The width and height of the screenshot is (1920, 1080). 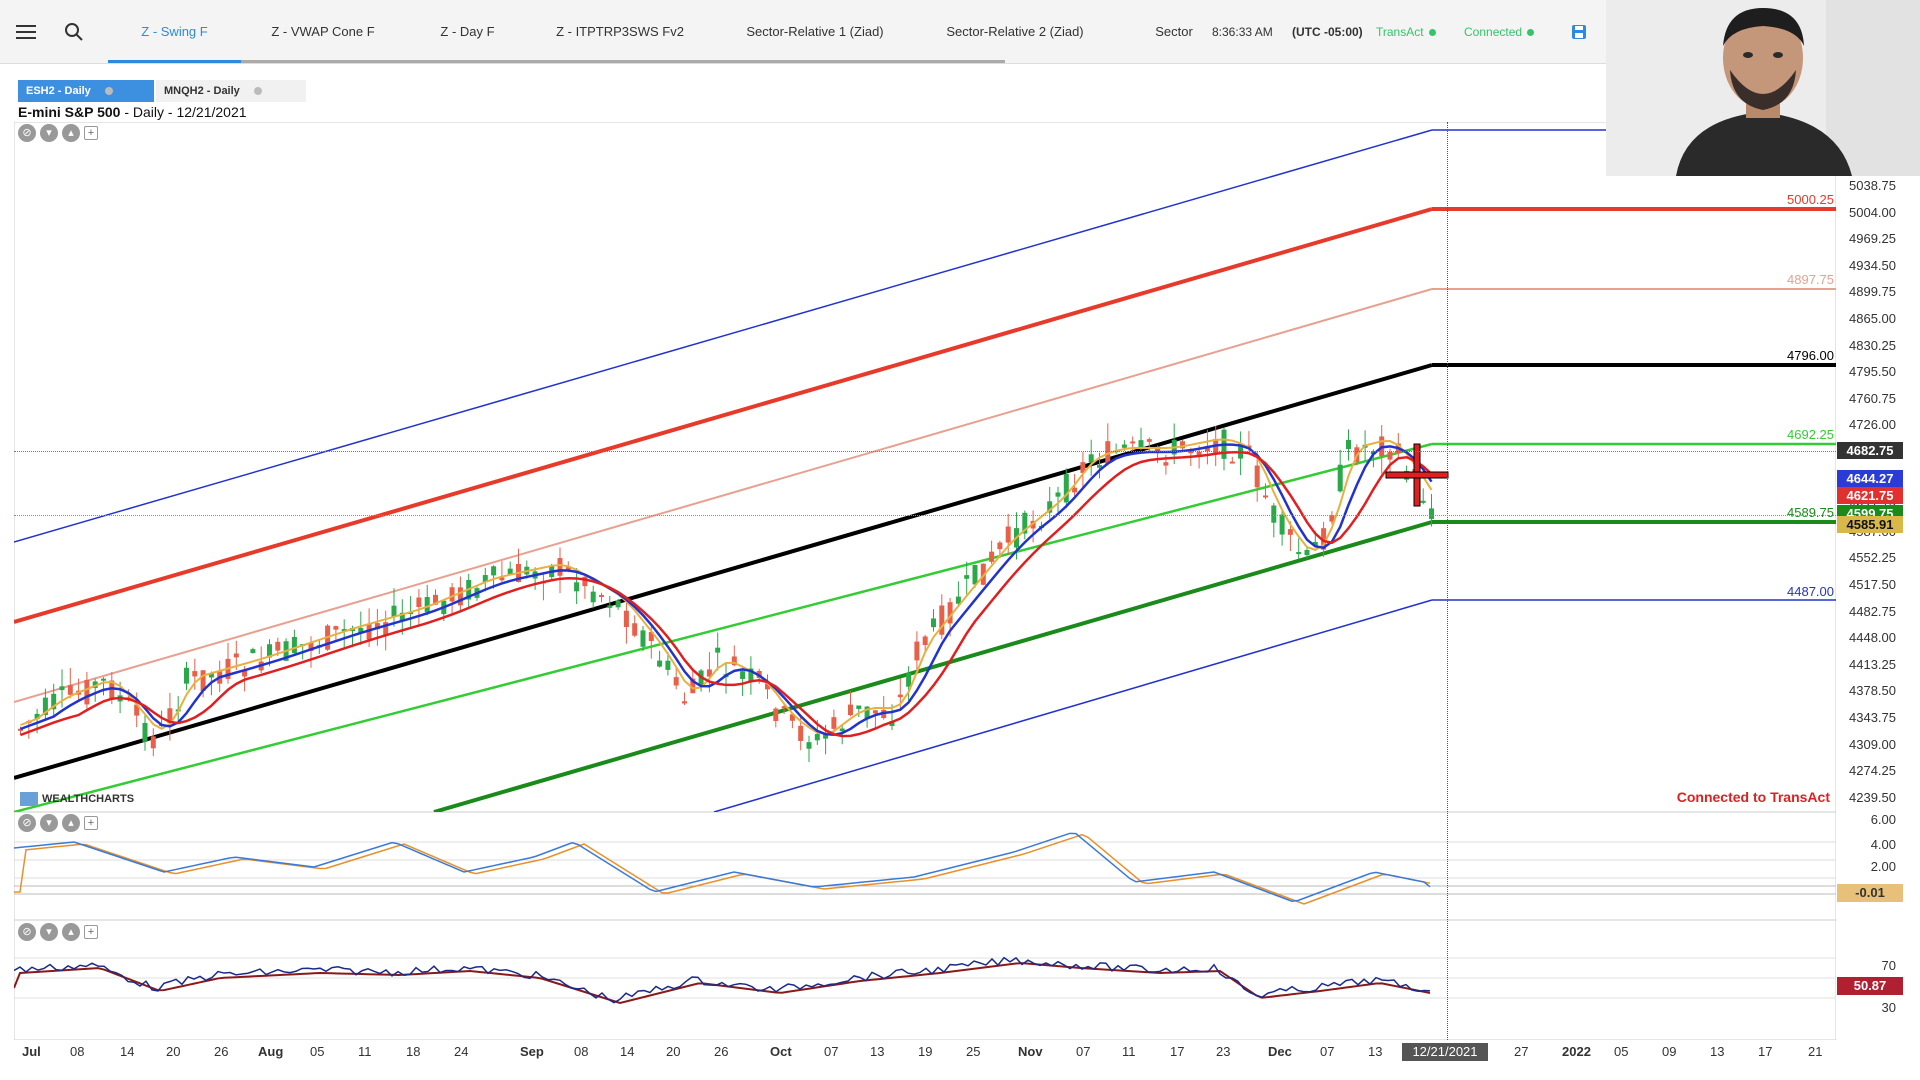 I want to click on tab-z-itptrp3sws: Z - ITPTRP3SWS Fv2, so click(x=620, y=31).